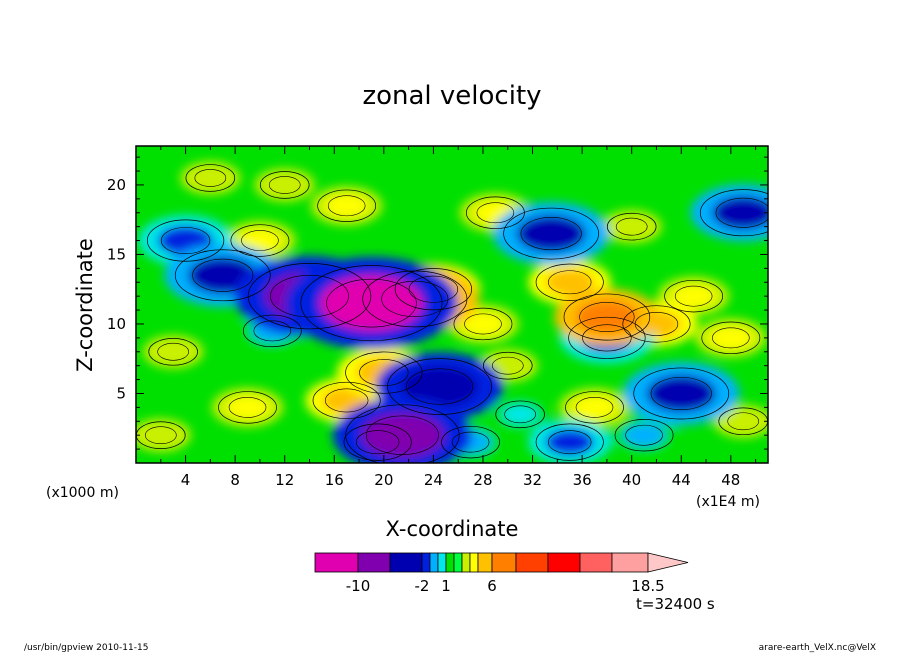 This screenshot has height=654, width=904. I want to click on x-tick-label: 40, so click(631, 480).